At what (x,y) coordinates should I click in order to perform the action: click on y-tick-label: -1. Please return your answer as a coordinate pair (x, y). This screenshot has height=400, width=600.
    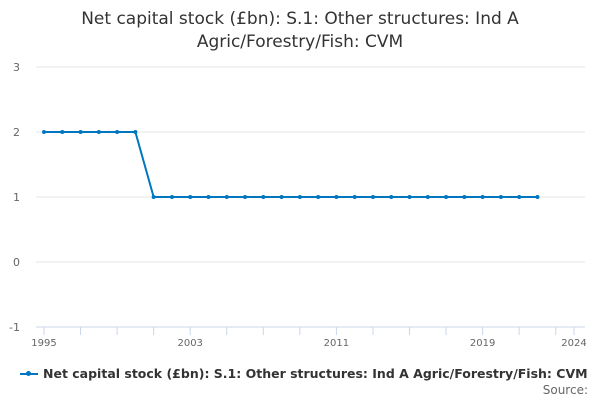
    Looking at the image, I should click on (14, 327).